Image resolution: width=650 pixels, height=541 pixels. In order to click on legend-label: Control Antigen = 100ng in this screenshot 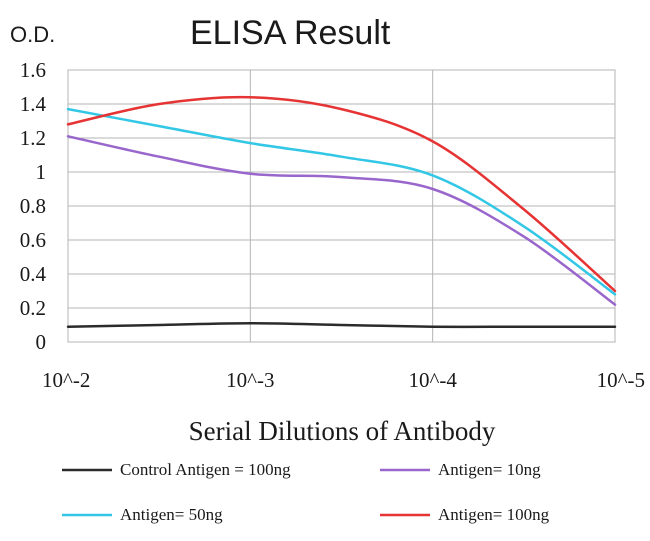, I will do `click(205, 469)`.